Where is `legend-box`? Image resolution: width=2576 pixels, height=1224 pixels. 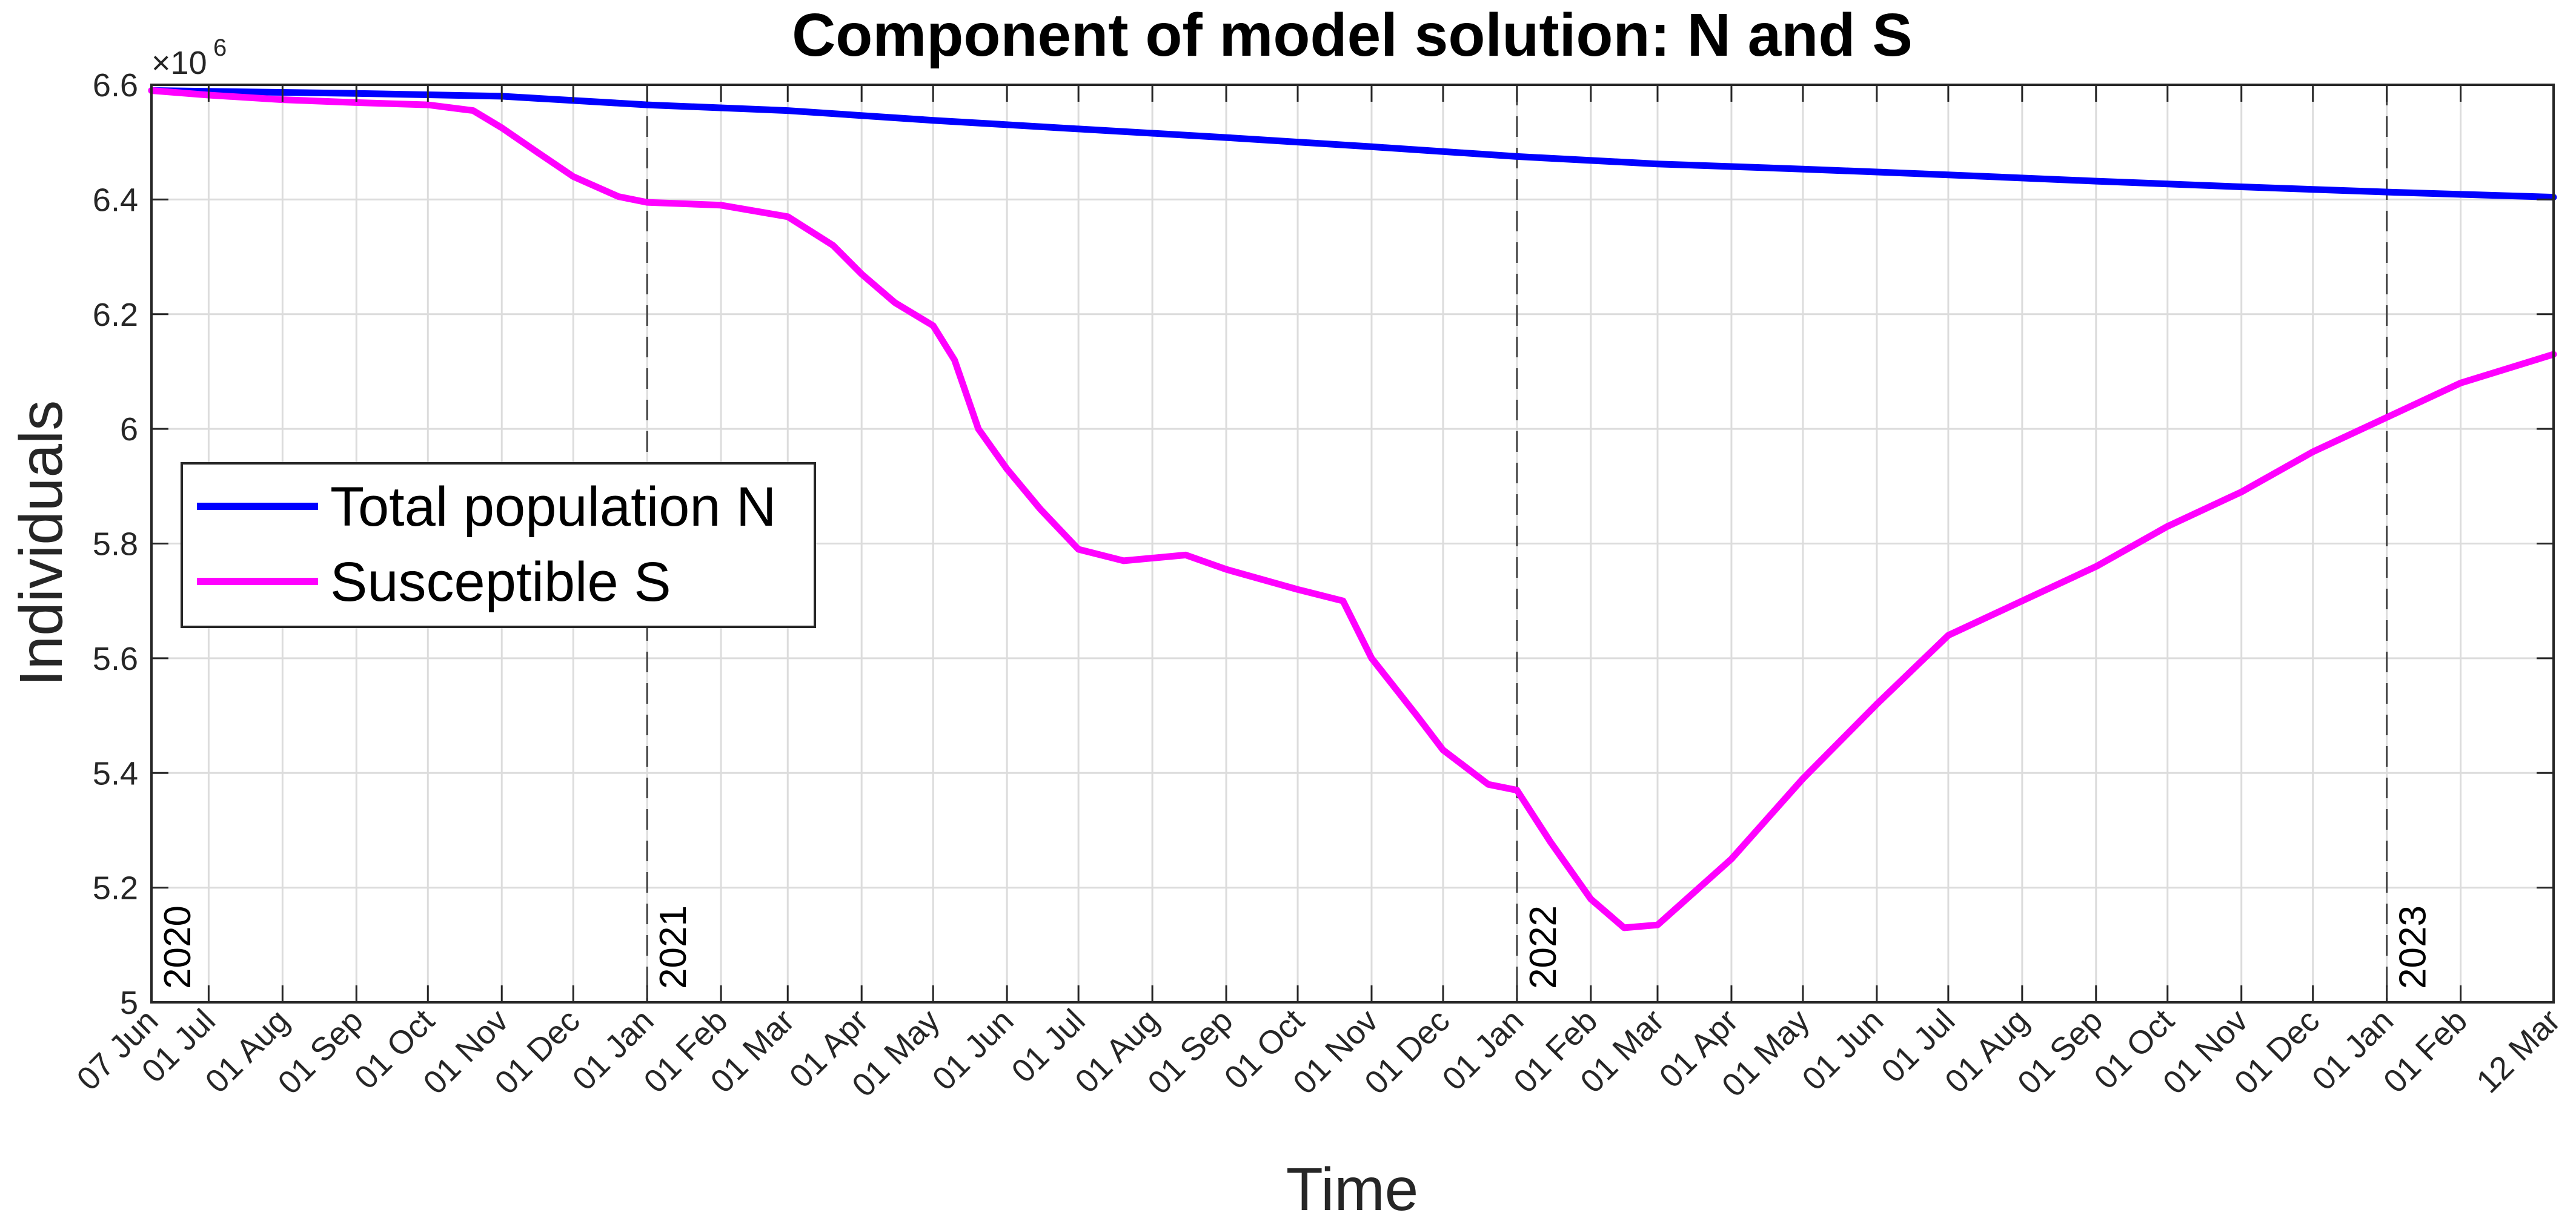 legend-box is located at coordinates (498, 545).